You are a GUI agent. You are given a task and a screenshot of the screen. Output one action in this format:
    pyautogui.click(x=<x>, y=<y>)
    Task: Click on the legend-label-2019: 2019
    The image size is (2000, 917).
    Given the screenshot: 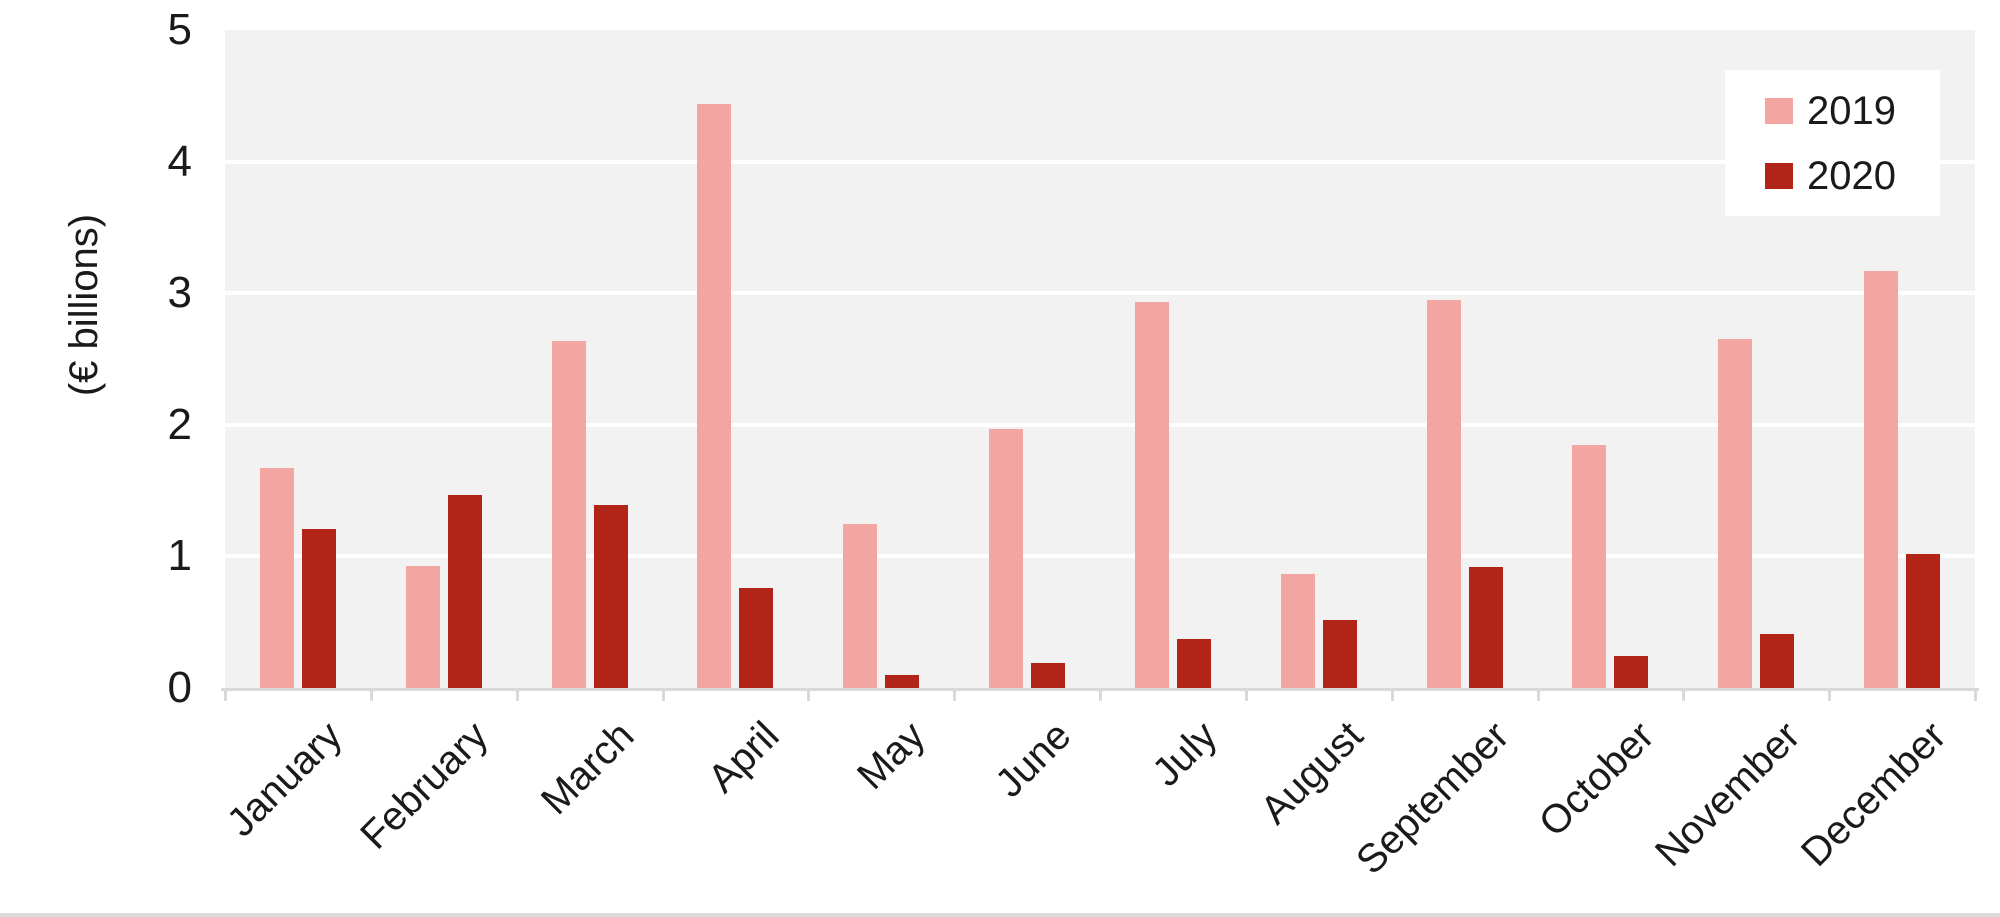 What is the action you would take?
    pyautogui.click(x=1851, y=110)
    